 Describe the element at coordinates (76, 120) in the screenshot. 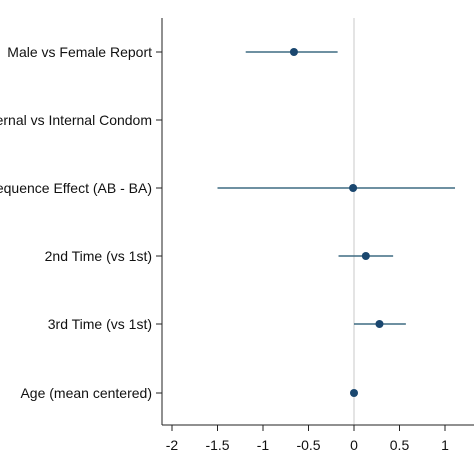

I see `category-label: External vs Internal Condom` at that location.